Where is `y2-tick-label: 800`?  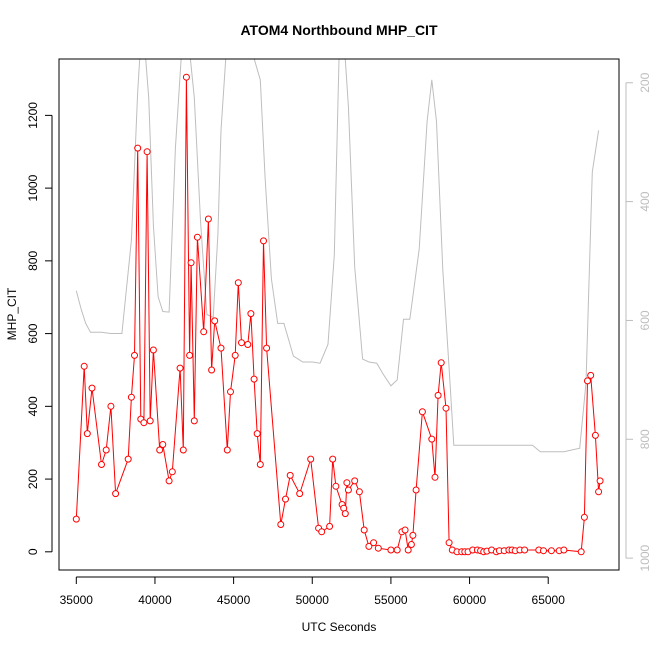 y2-tick-label: 800 is located at coordinates (644, 439).